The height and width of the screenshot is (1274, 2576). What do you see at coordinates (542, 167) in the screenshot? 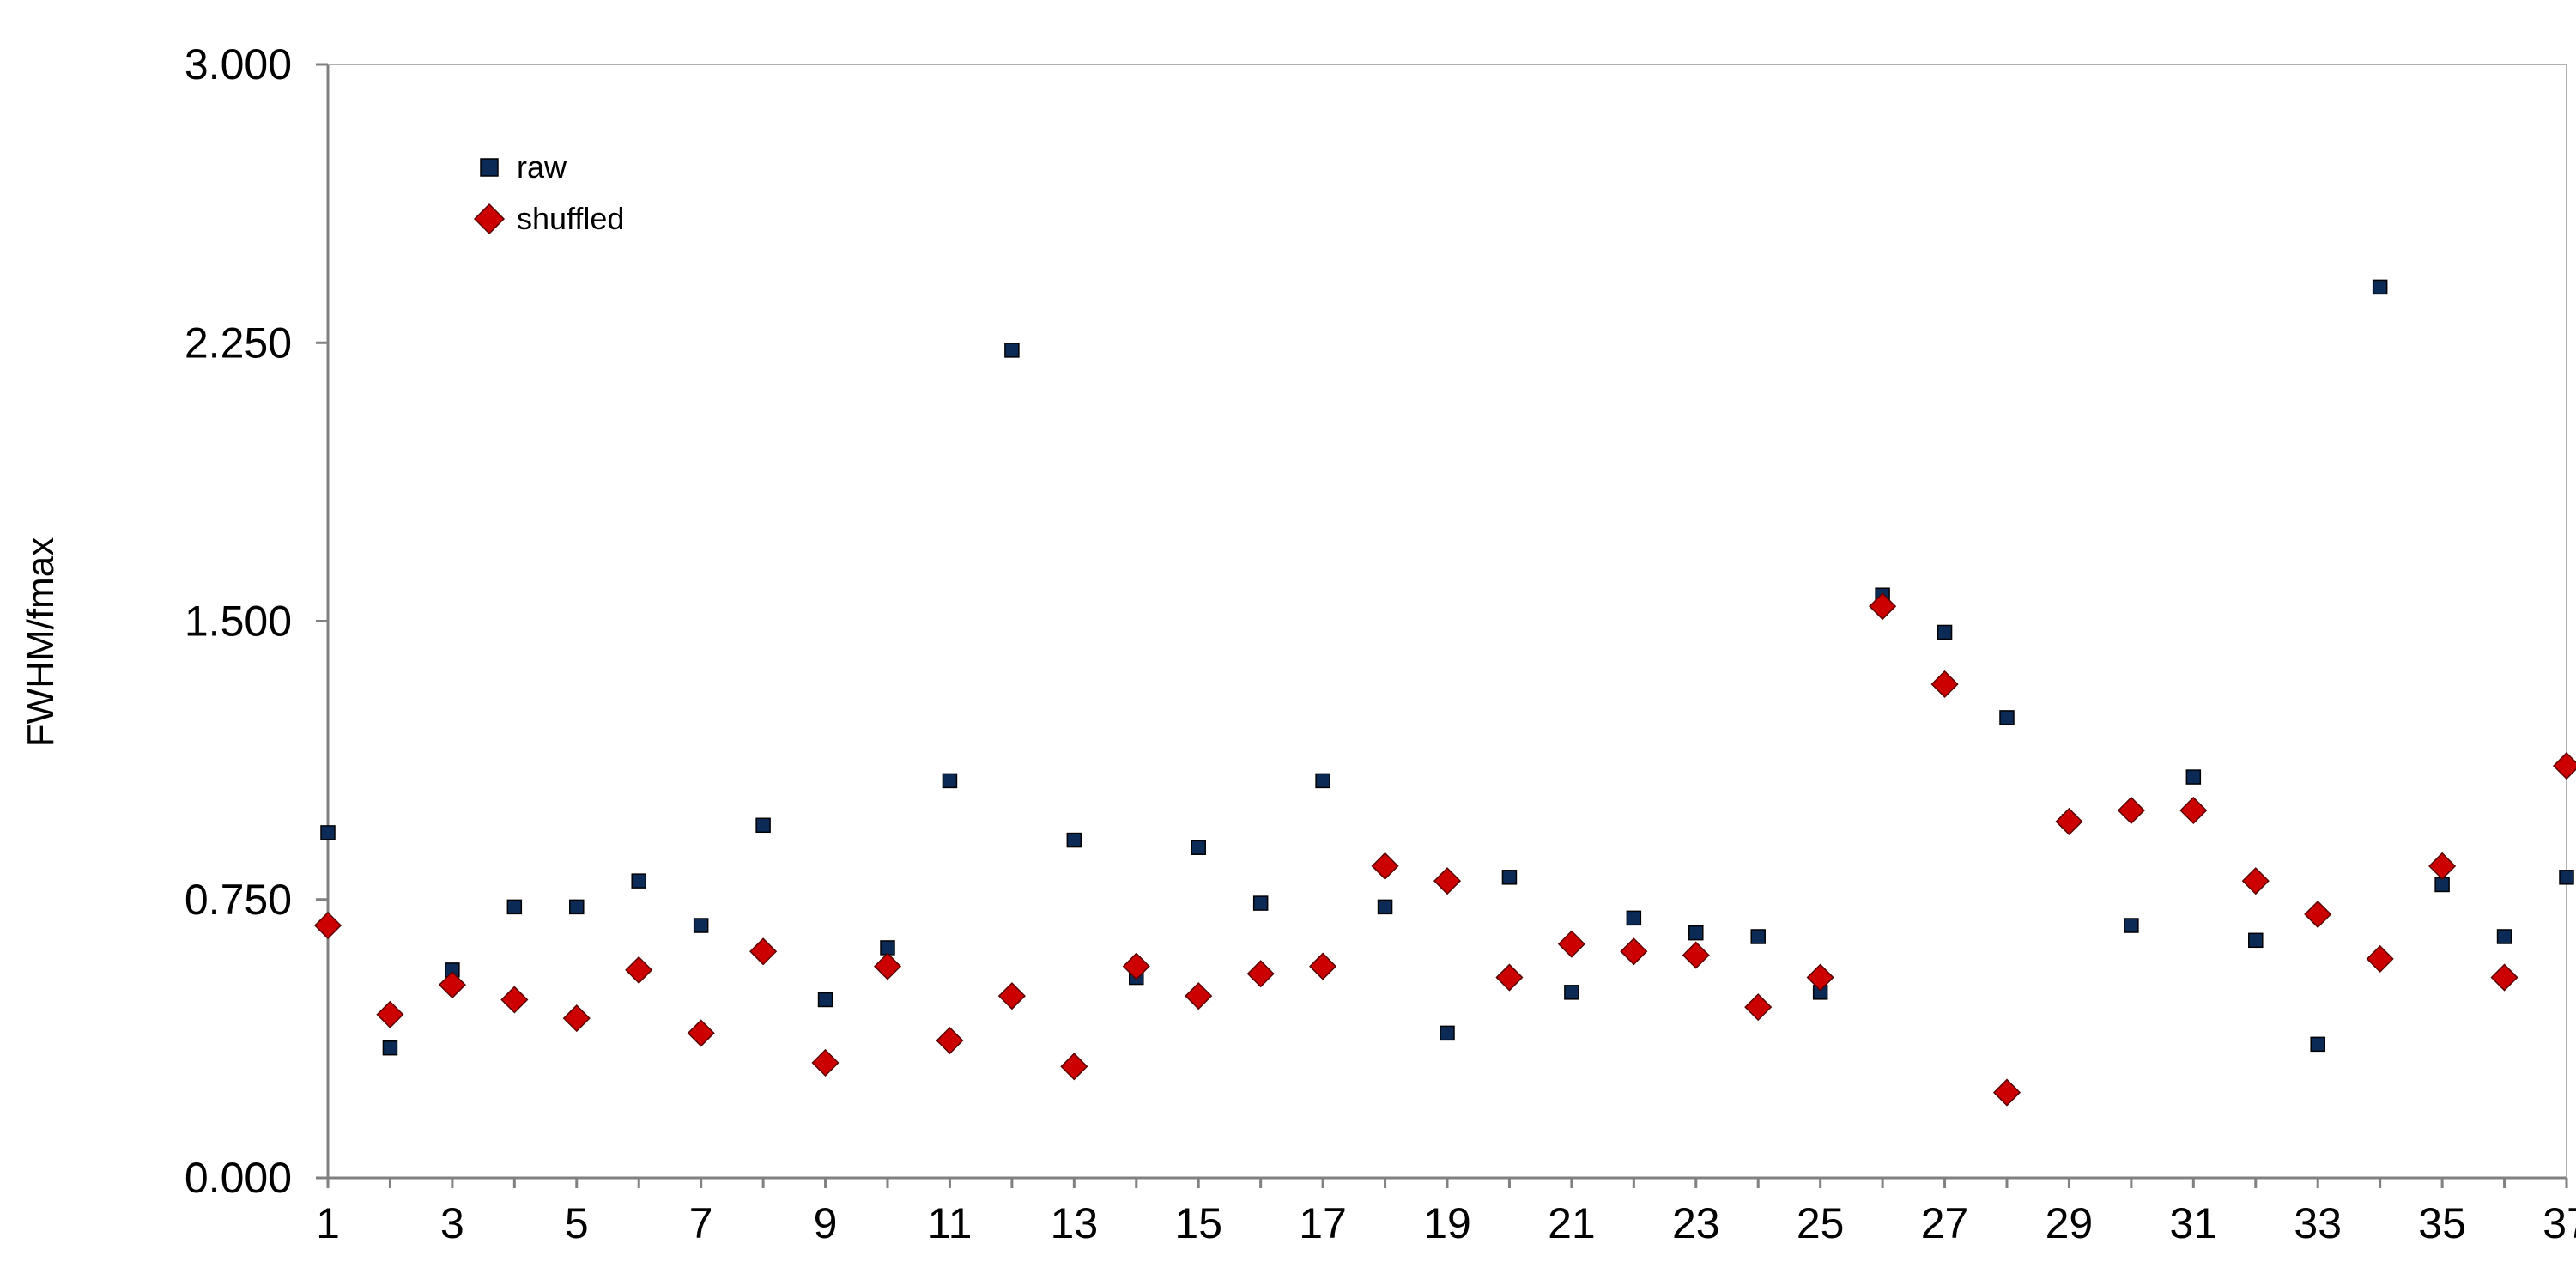
I see `legend-label-raw: raw` at bounding box center [542, 167].